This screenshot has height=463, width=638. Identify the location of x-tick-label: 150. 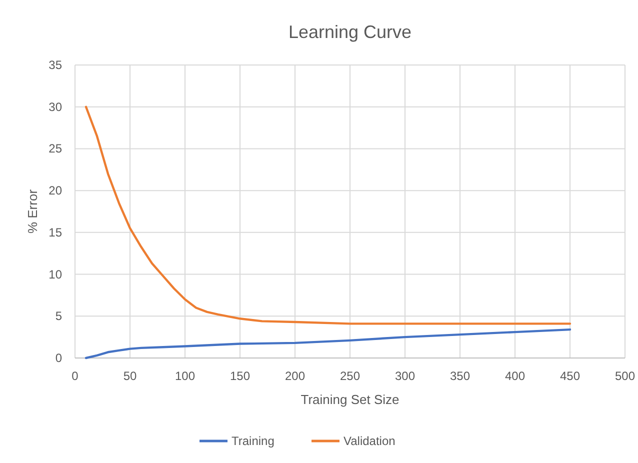
(240, 376).